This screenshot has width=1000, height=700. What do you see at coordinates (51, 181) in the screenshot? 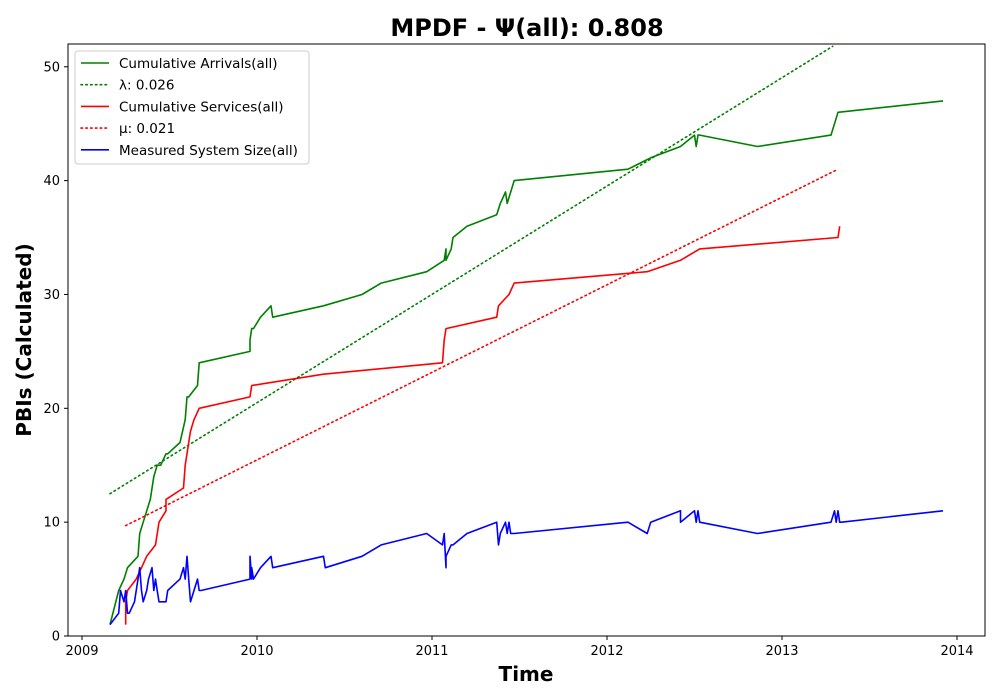
I see `y-tick-label: 40` at bounding box center [51, 181].